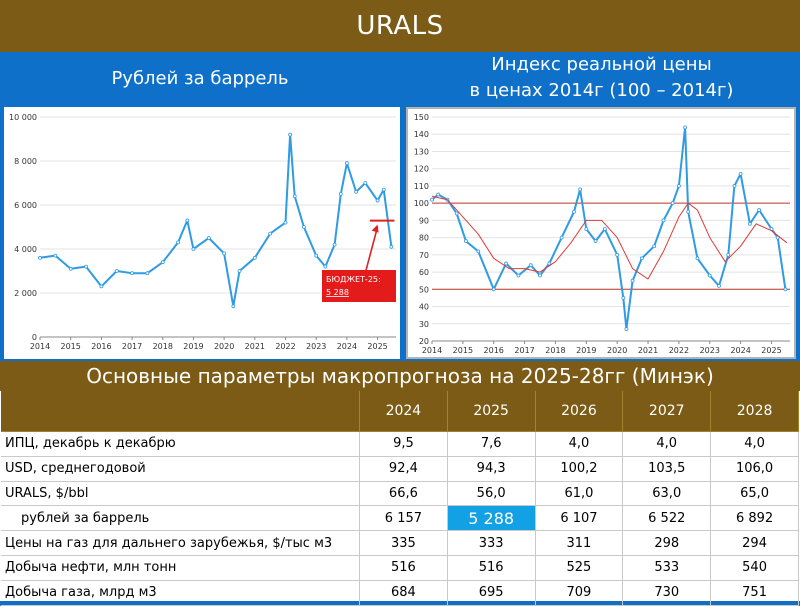 The width and height of the screenshot is (800, 606). What do you see at coordinates (667, 543) in the screenshot?
I see `table-cell: 298` at bounding box center [667, 543].